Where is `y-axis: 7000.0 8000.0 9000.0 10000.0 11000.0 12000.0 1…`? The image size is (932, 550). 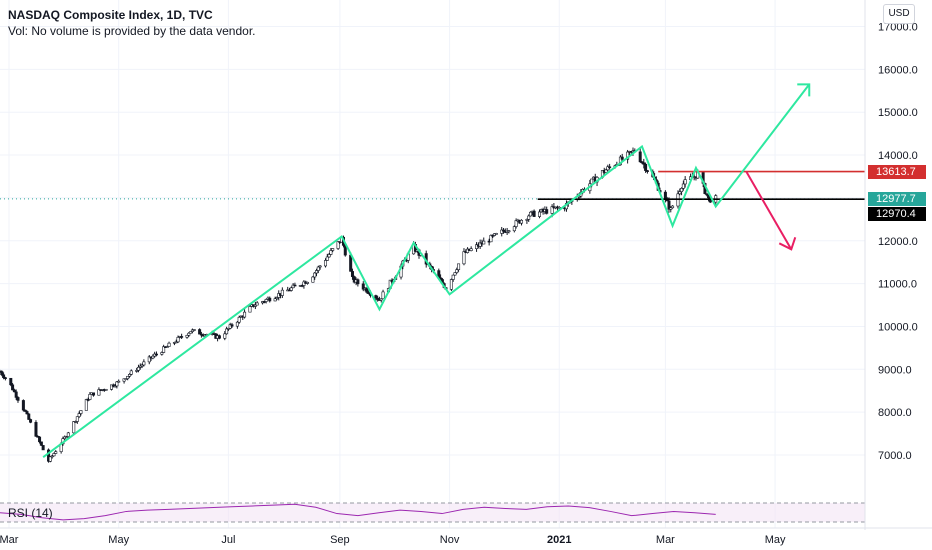
y-axis: 7000.0 8000.0 9000.0 10000.0 11000.0 12000.0 1… is located at coordinates (891, 265).